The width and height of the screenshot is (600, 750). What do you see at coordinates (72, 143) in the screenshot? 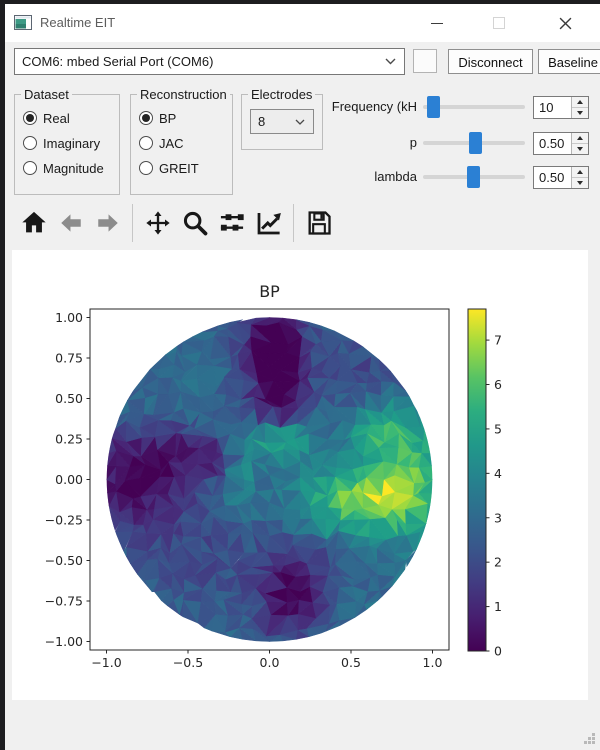
I see `radio-label: Imaginary` at bounding box center [72, 143].